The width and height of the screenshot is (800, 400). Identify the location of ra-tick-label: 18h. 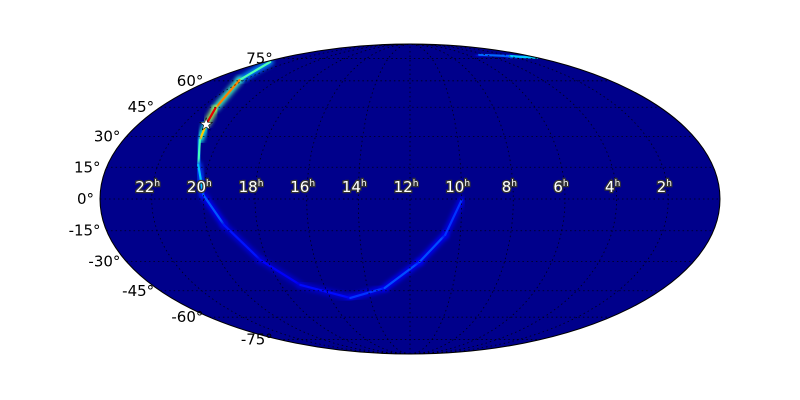
(251, 187).